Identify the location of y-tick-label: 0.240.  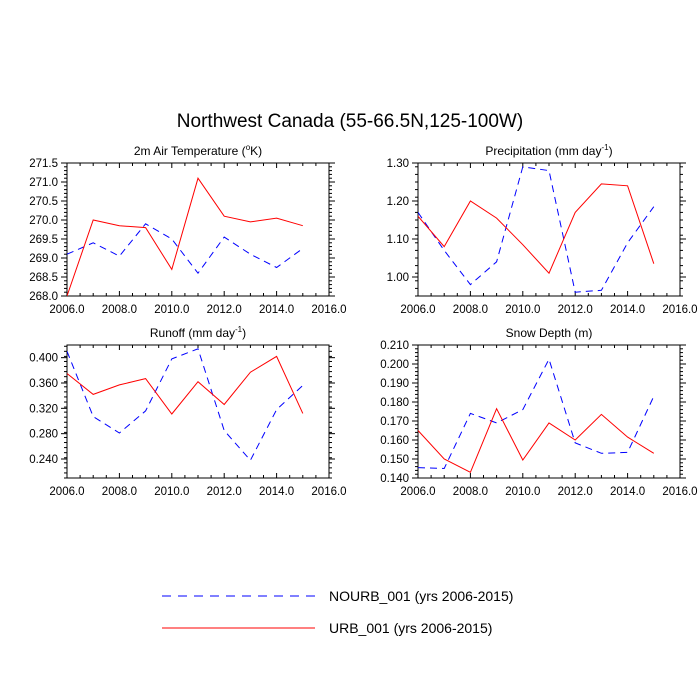
(43, 460).